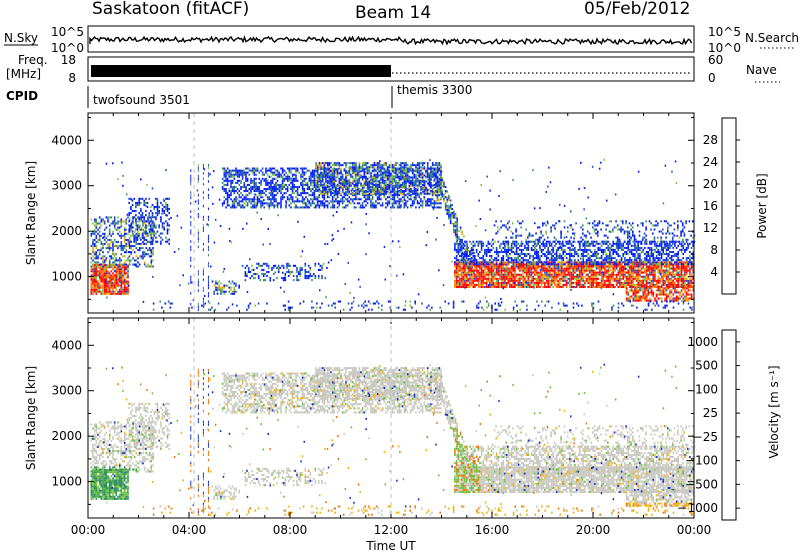 The image size is (800, 554). Describe the element at coordinates (701, 484) in the screenshot. I see `colorbar-tick-label: −500` at that location.